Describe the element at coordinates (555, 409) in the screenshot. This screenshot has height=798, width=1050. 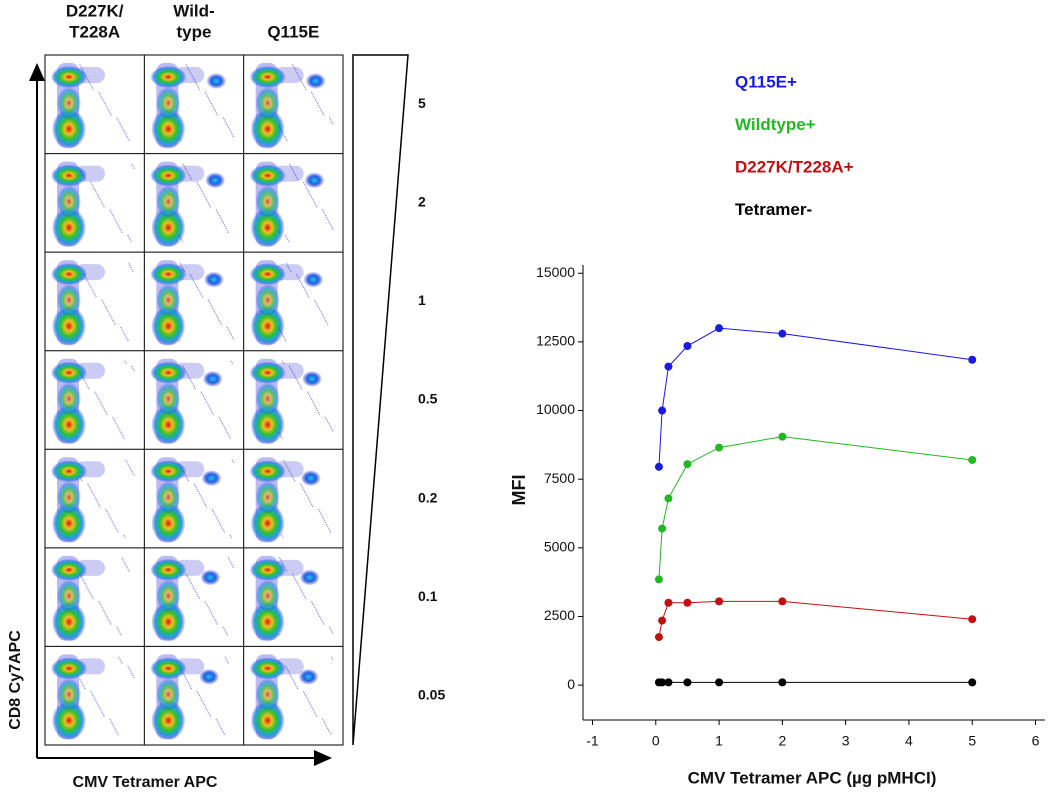
I see `y-tick-label: 10000` at that location.